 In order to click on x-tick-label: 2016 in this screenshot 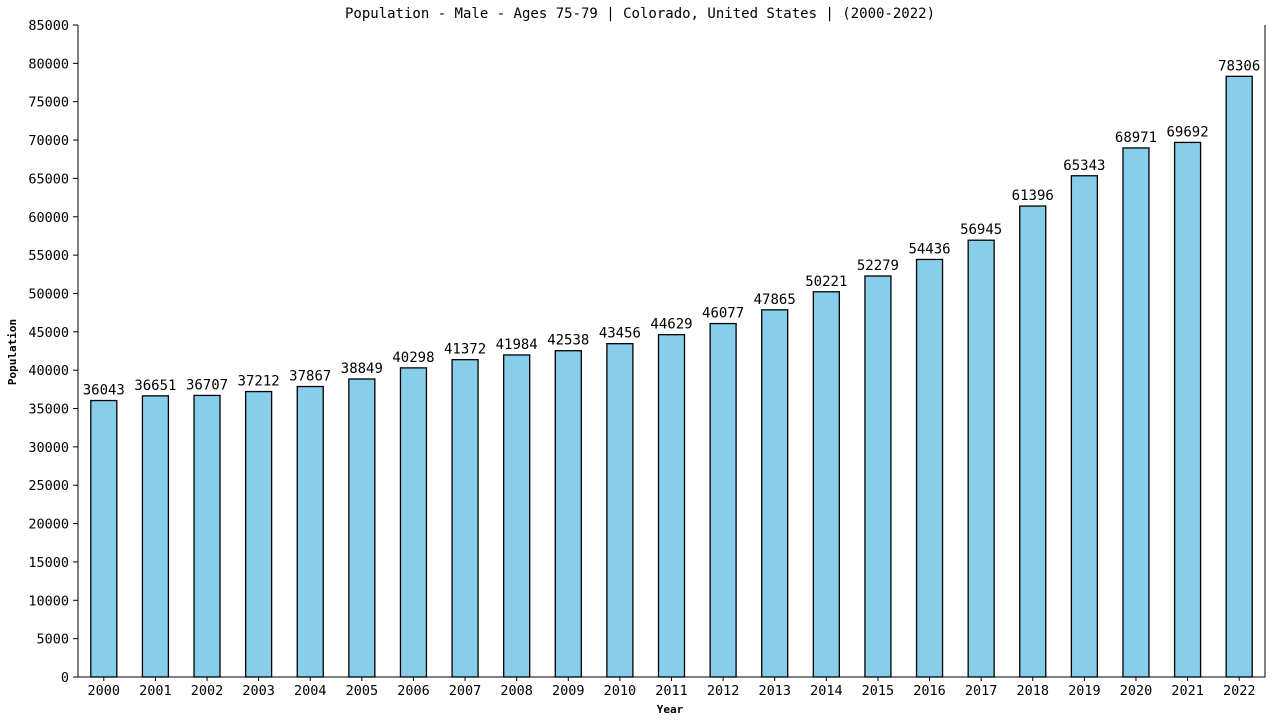, I will do `click(929, 691)`.